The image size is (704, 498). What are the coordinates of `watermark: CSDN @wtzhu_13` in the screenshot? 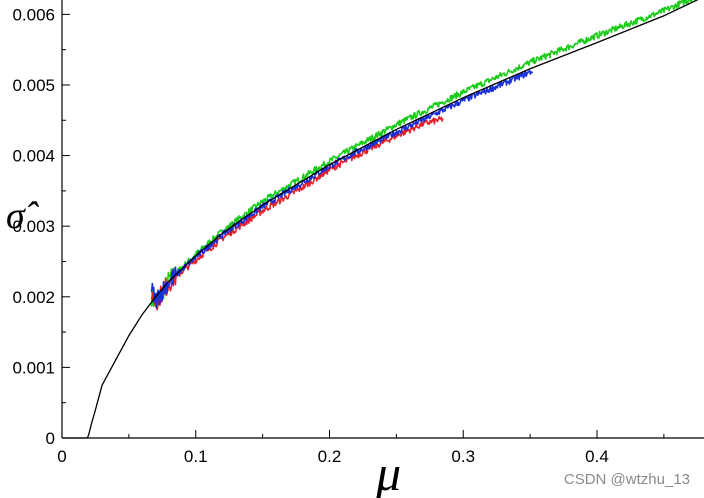 It's located at (627, 479).